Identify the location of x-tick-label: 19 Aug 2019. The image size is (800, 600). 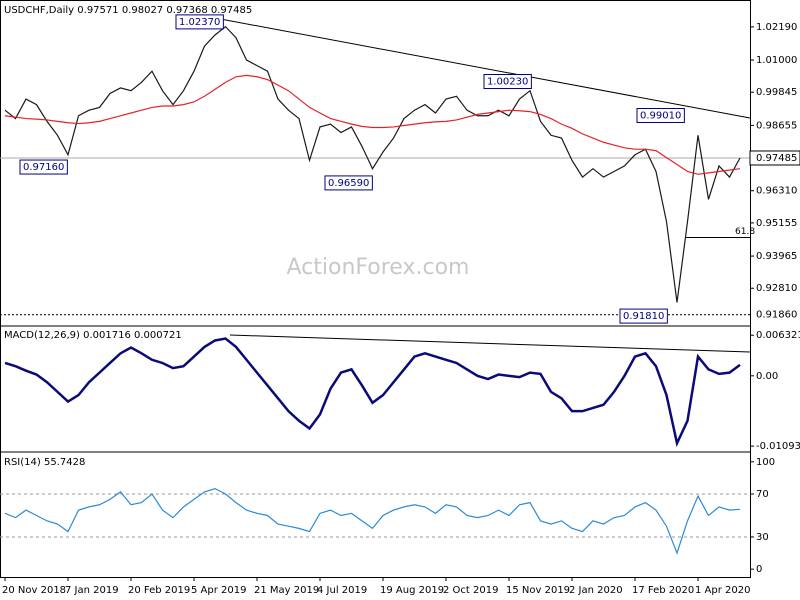
(412, 590).